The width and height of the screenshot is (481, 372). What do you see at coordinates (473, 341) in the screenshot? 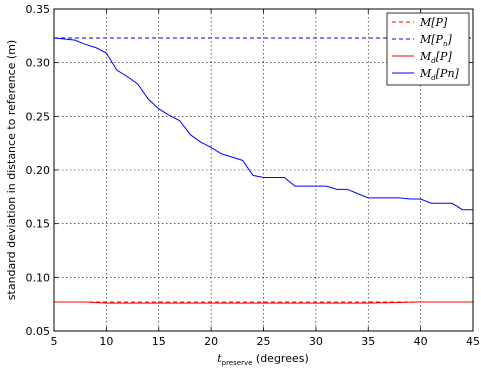
I see `x-tick-label: 45` at bounding box center [473, 341].